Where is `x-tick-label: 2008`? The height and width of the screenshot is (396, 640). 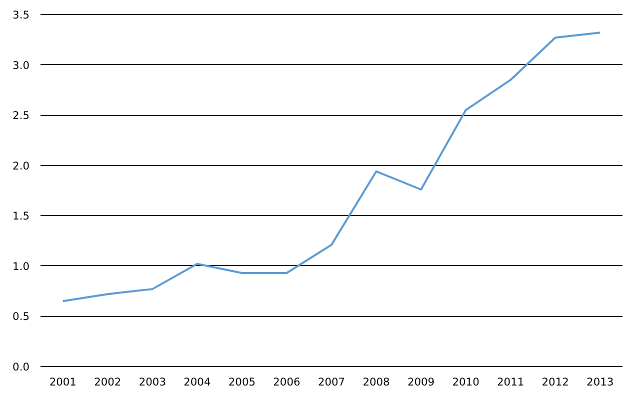
x-tick-label: 2008 is located at coordinates (376, 382).